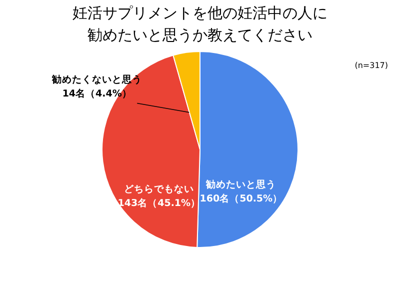 The width and height of the screenshot is (400, 299). I want to click on slice-label: 勧めたいと思う, so click(240, 184).